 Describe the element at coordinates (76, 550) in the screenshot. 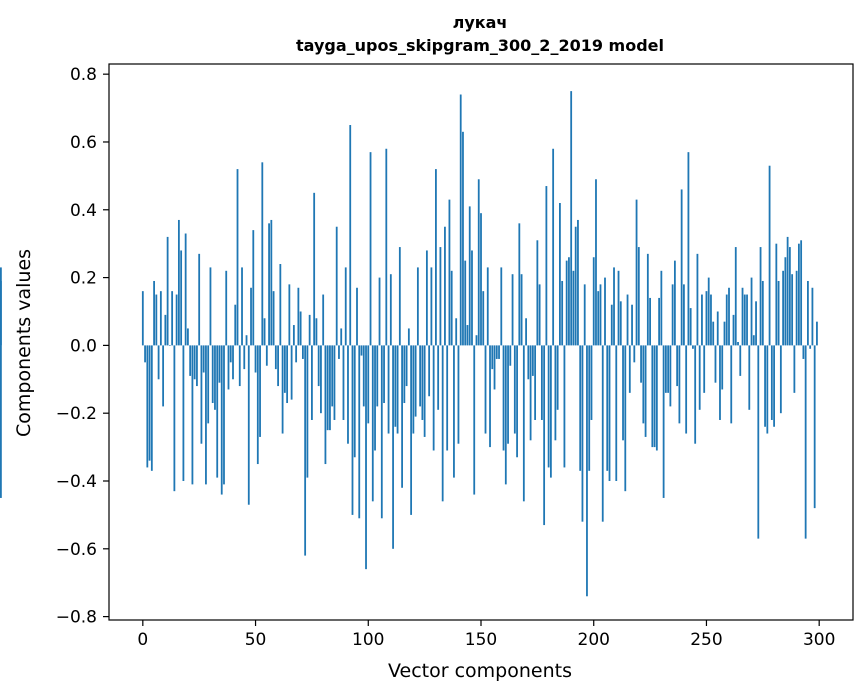

I see `y-tick-label: −0.6` at that location.